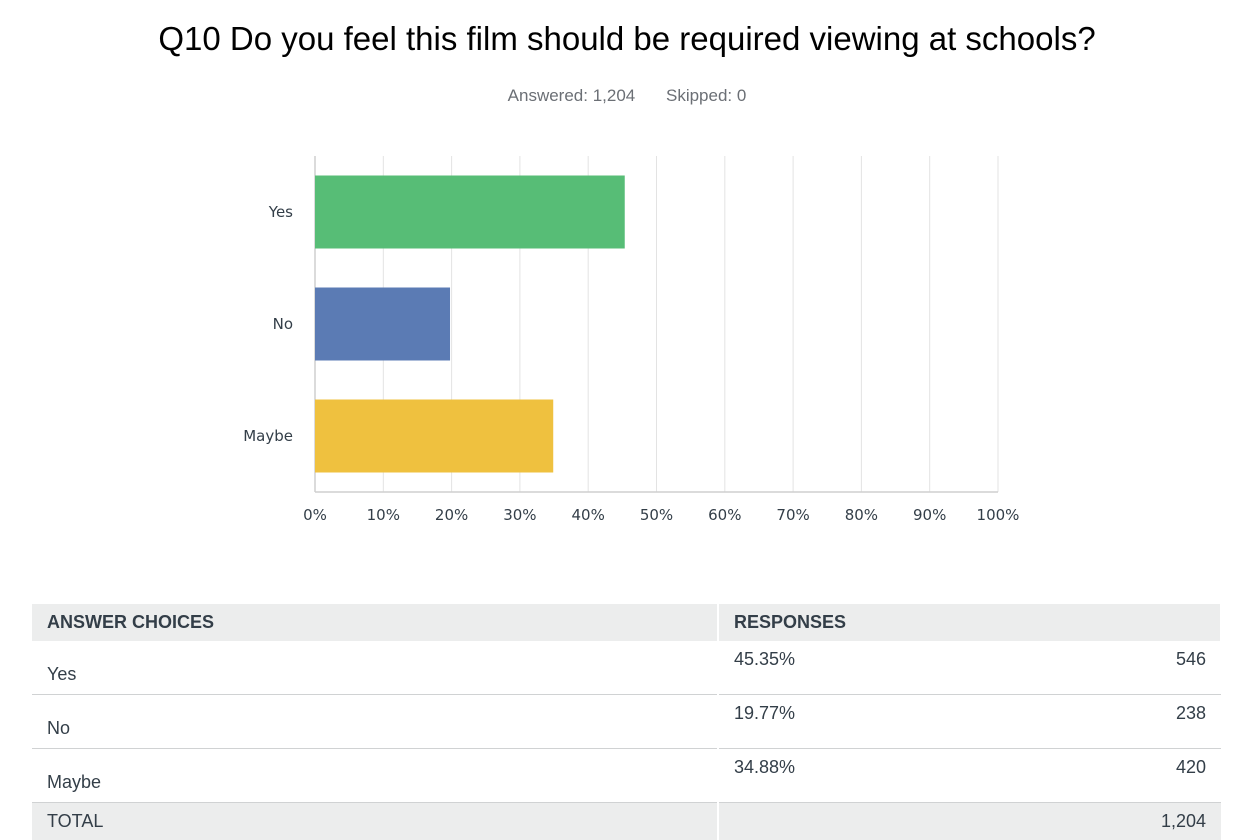  I want to click on table-row: No 19.77% 238, so click(626, 722).